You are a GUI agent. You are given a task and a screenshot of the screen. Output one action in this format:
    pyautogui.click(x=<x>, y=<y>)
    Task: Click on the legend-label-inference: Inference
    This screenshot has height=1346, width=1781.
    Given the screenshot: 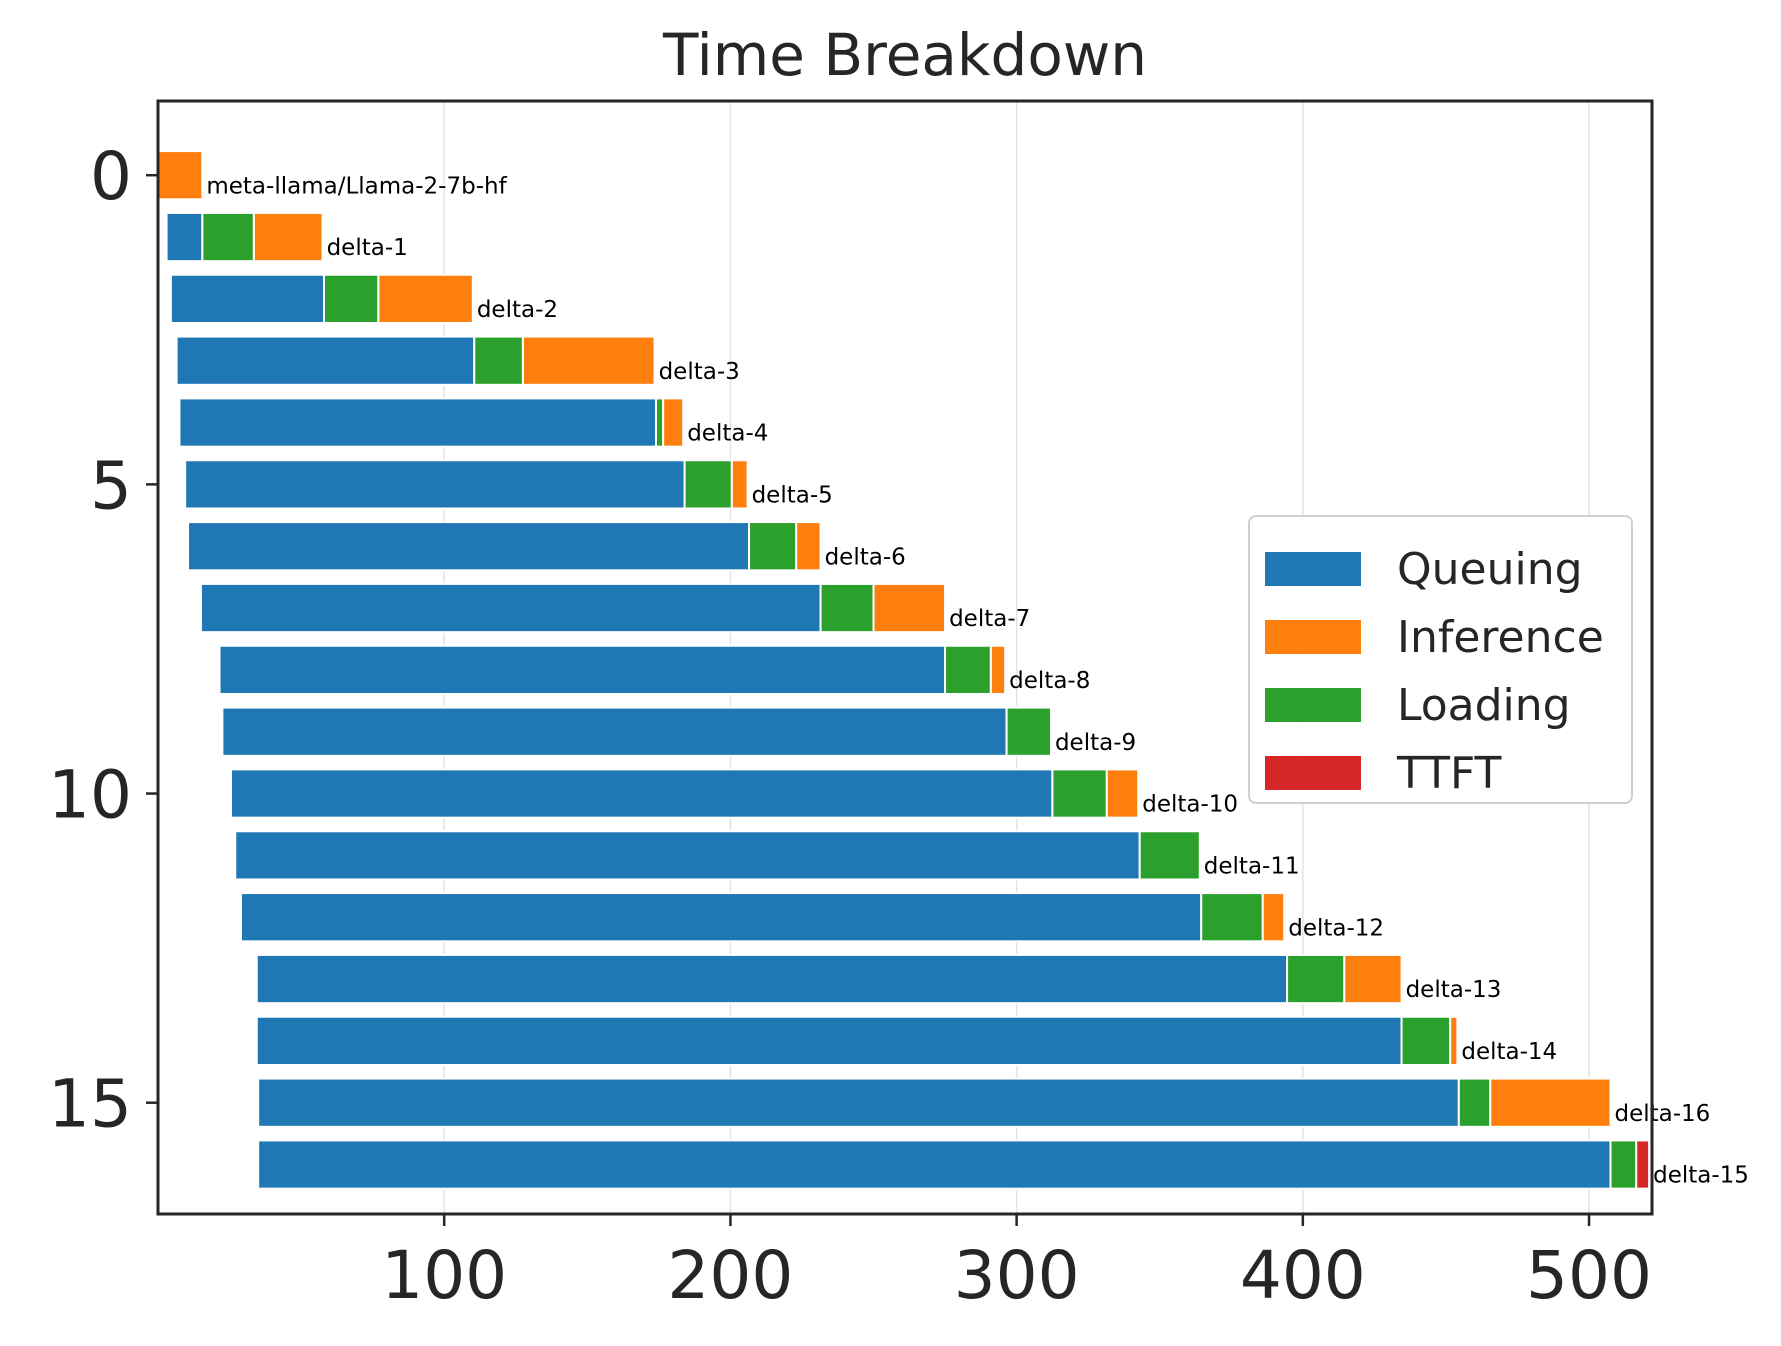 What is the action you would take?
    pyautogui.click(x=1500, y=637)
    